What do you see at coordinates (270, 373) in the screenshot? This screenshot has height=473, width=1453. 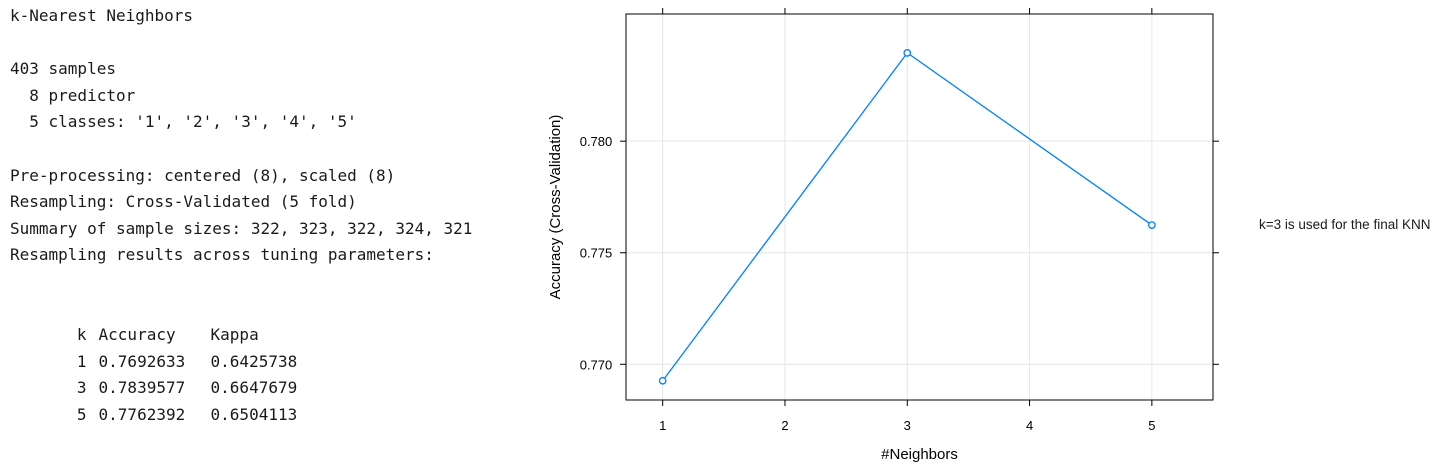 I see `table-row: 3 0.7839577 0.6647679` at bounding box center [270, 373].